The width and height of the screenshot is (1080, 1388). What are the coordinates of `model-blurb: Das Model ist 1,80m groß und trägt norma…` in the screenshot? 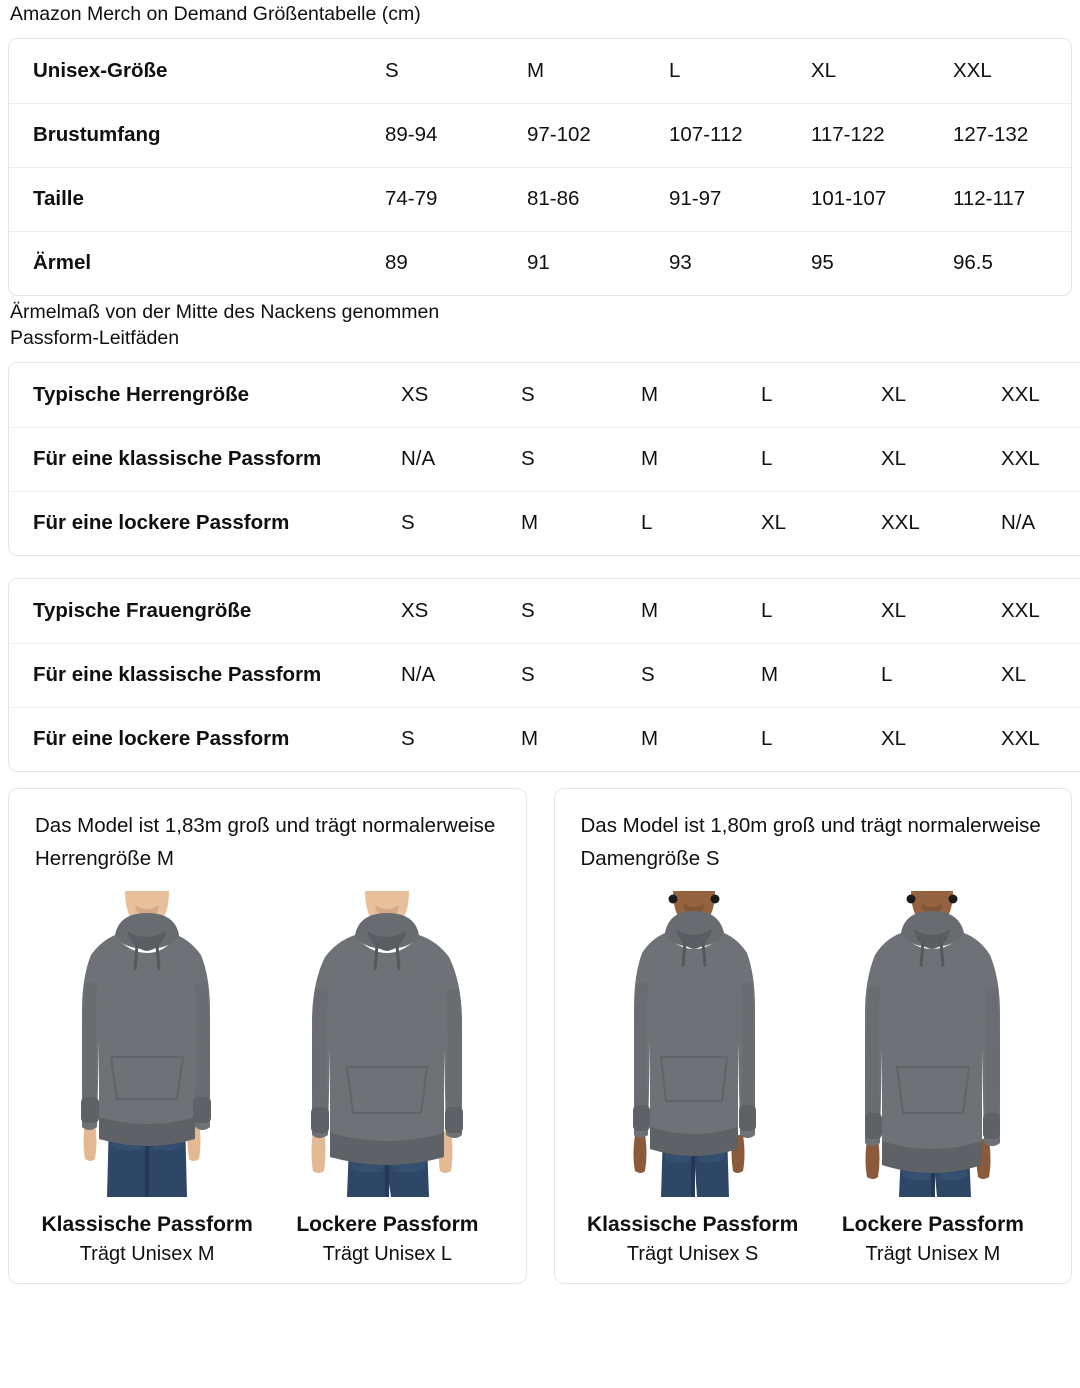 It's located at (810, 841).